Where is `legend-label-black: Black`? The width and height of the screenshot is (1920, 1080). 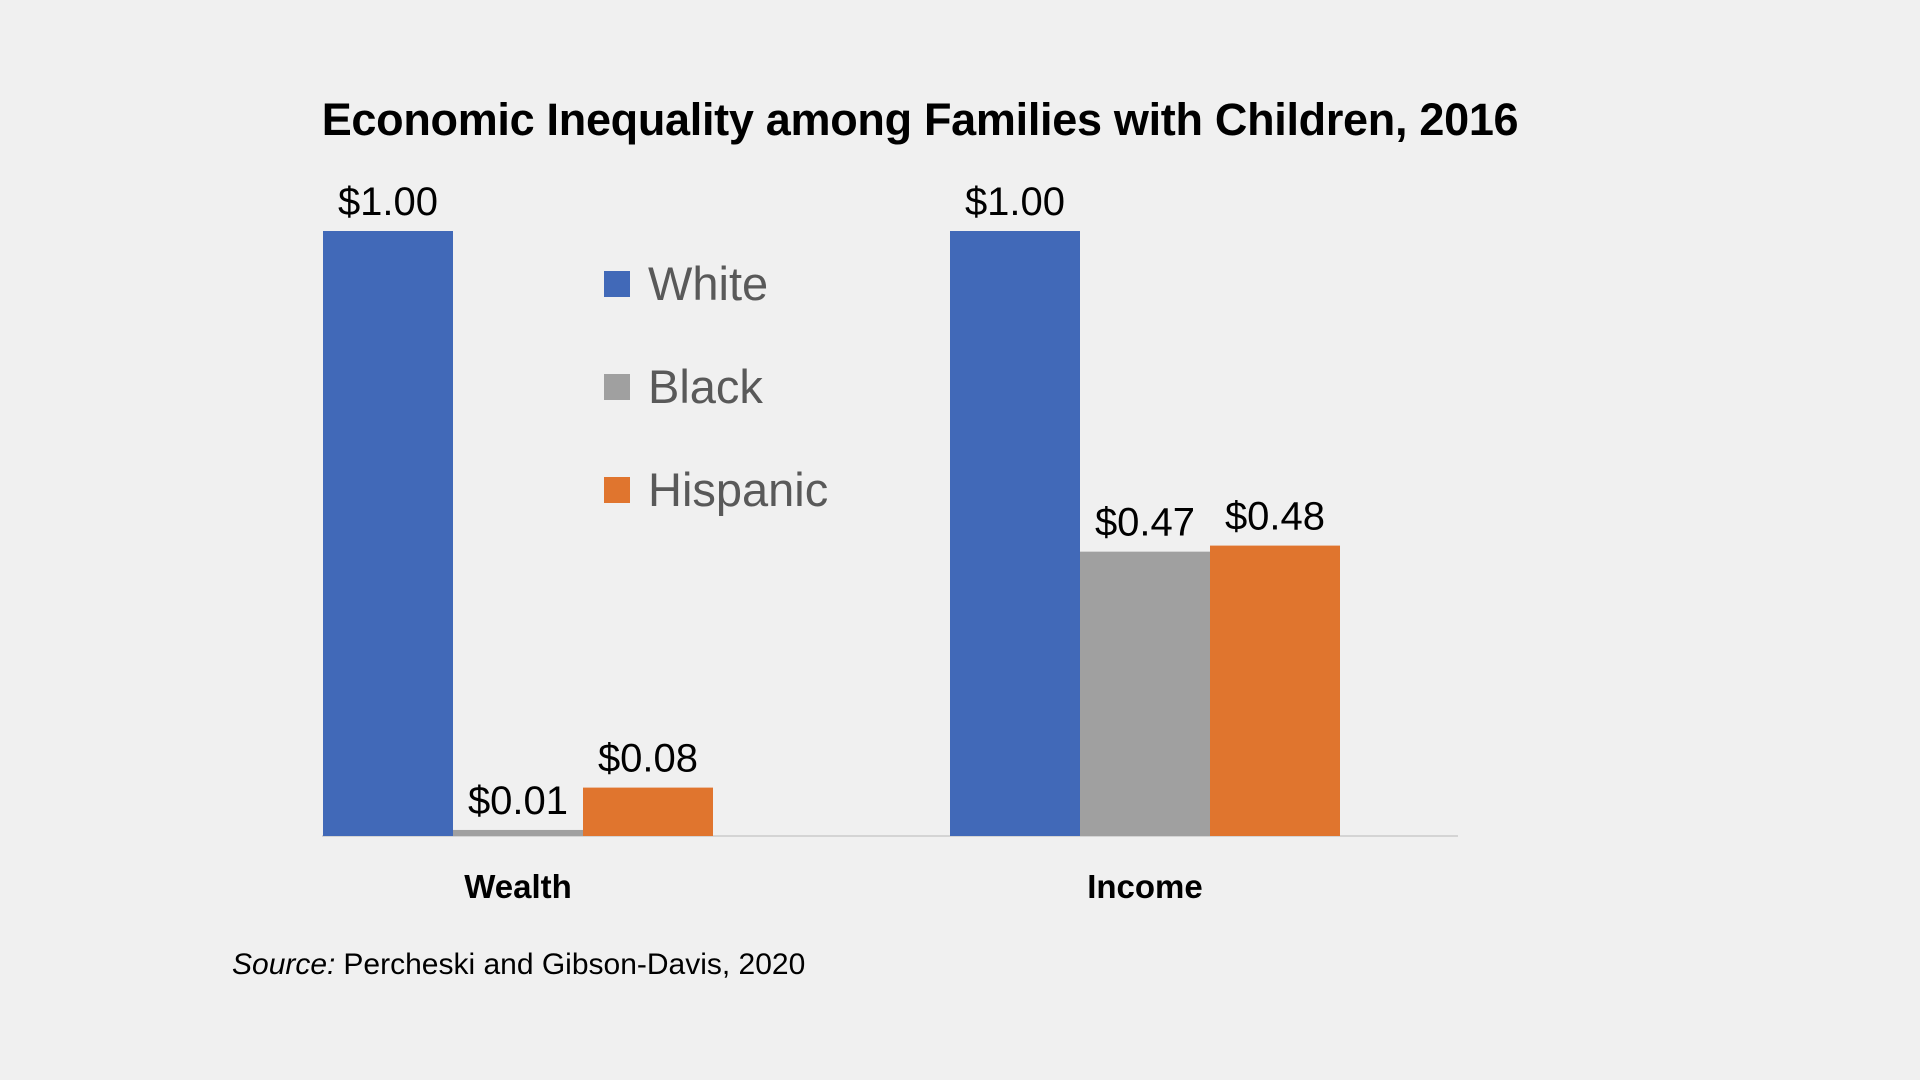 legend-label-black: Black is located at coordinates (705, 386).